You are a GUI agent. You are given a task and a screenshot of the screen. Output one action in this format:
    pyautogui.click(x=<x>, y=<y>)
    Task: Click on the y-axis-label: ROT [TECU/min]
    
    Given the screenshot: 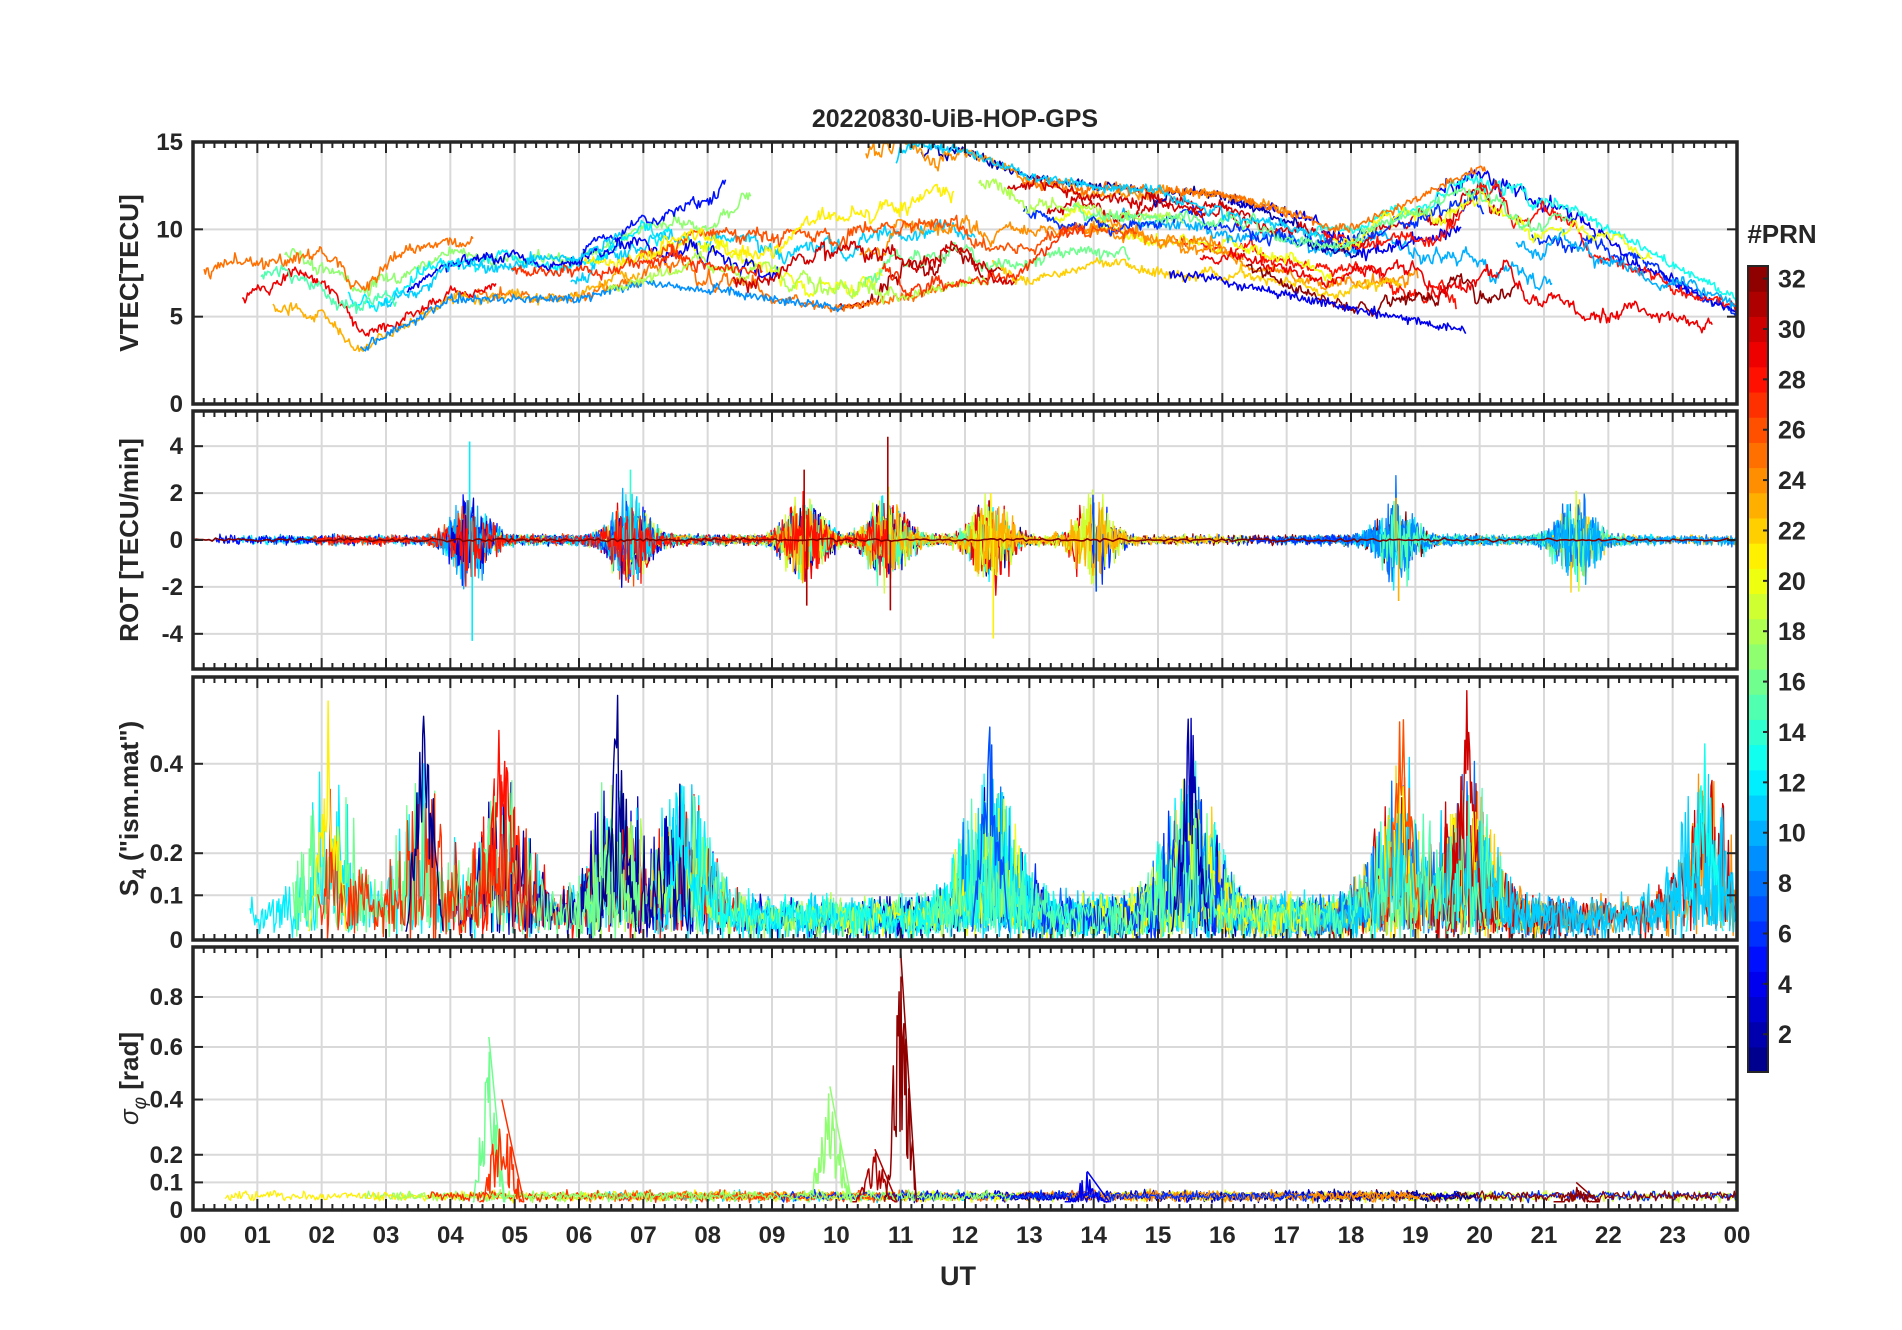 What is the action you would take?
    pyautogui.click(x=129, y=540)
    